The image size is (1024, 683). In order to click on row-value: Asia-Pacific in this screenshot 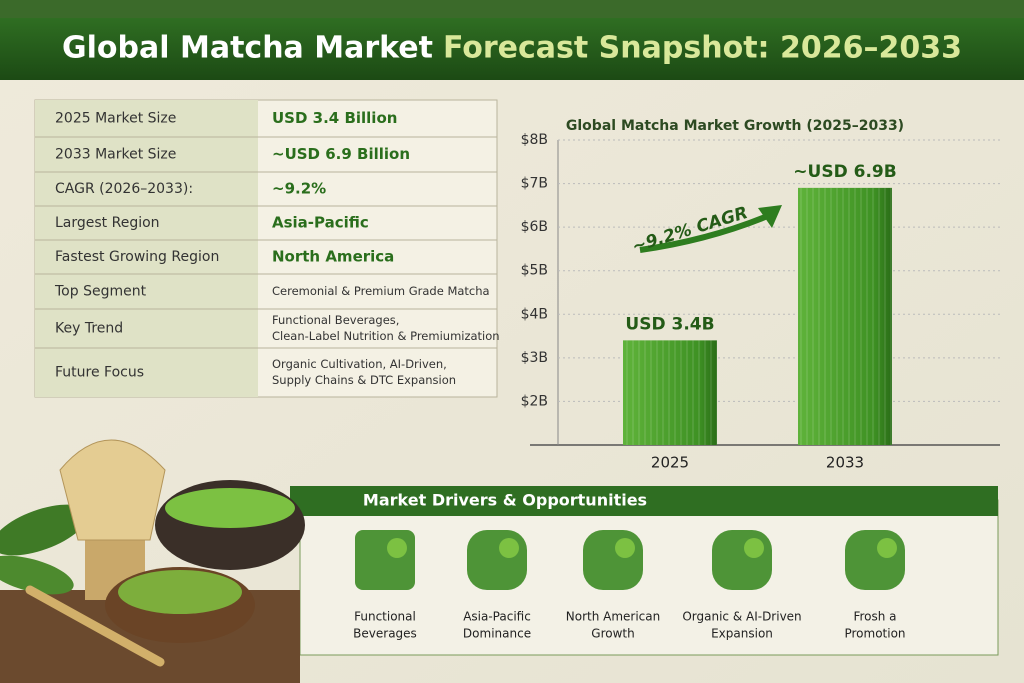, I will do `click(320, 223)`.